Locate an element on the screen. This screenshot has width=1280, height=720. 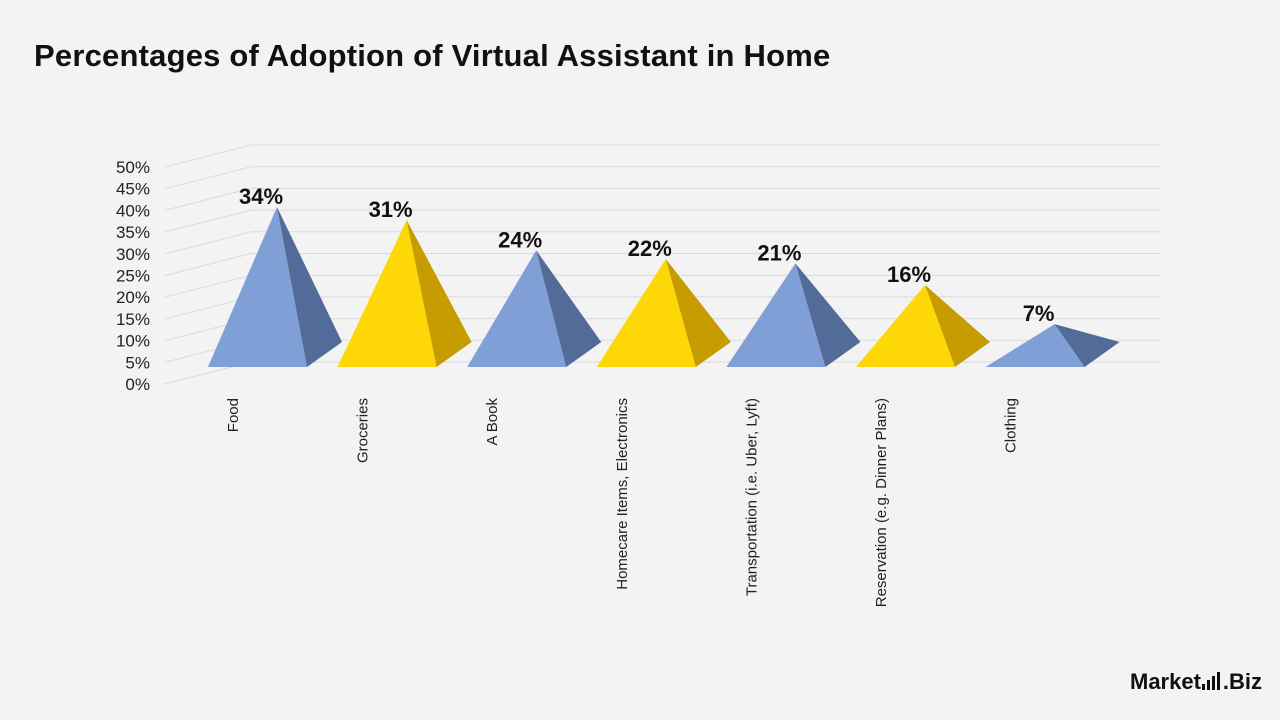
x-tick-label: Groceries is located at coordinates (363, 430).